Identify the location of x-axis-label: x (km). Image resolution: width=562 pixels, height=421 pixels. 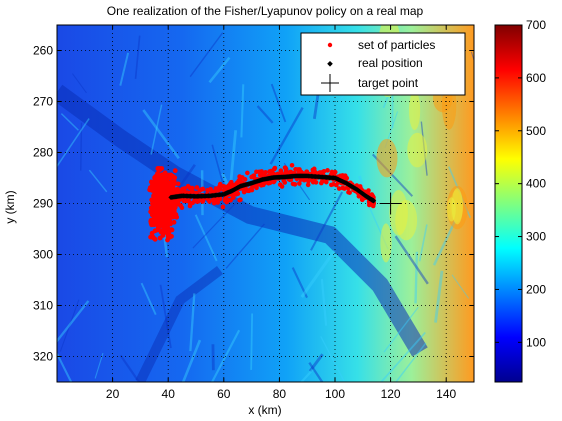
(264, 410).